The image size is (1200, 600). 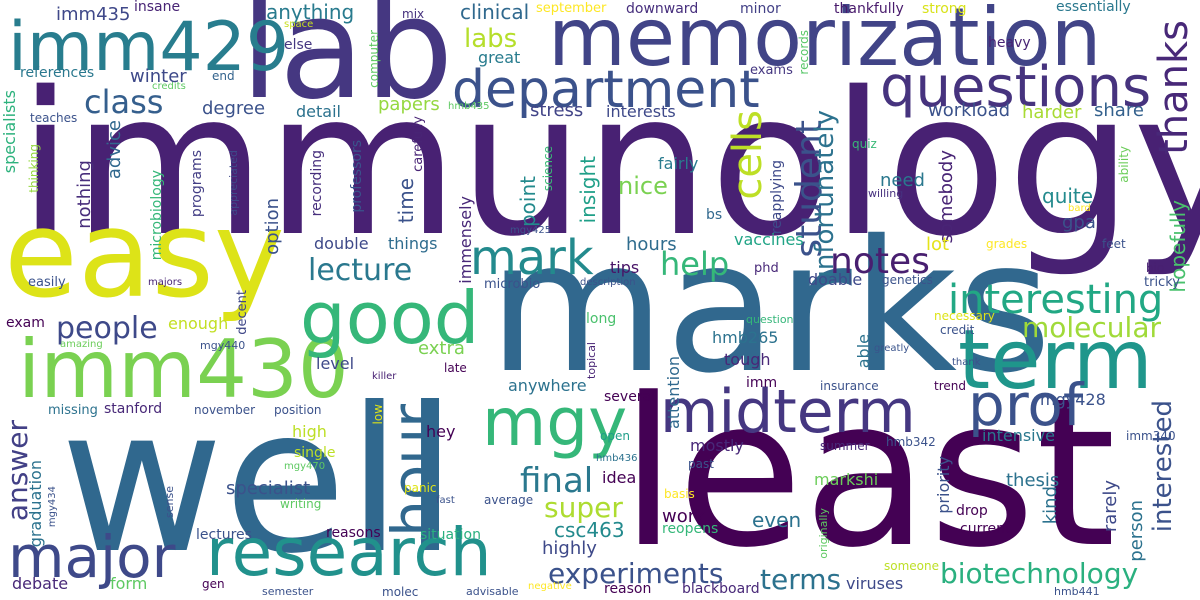 I want to click on word-hey: hey, so click(x=441, y=431).